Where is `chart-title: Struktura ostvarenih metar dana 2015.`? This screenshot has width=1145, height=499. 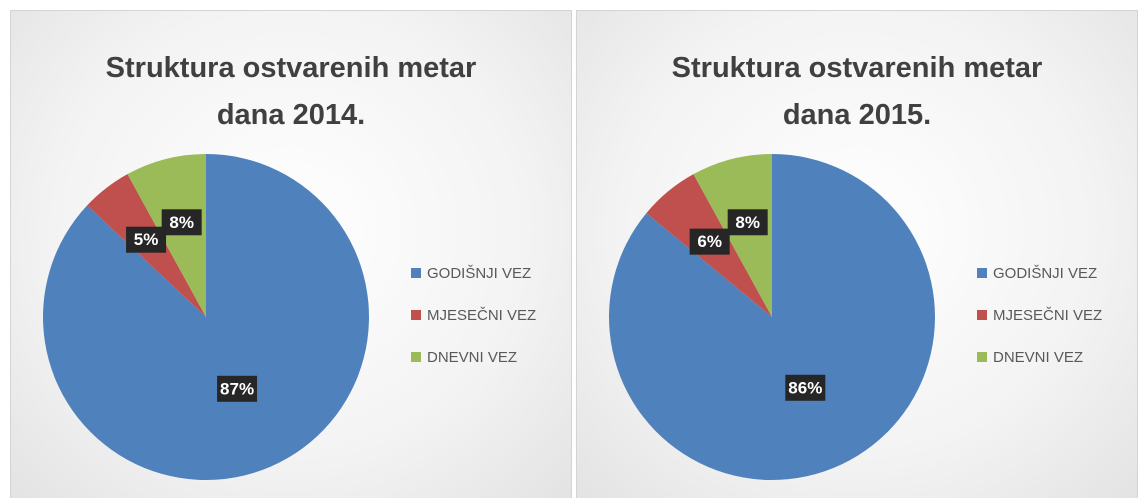 chart-title: Struktura ostvarenih metar dana 2015. is located at coordinates (857, 91).